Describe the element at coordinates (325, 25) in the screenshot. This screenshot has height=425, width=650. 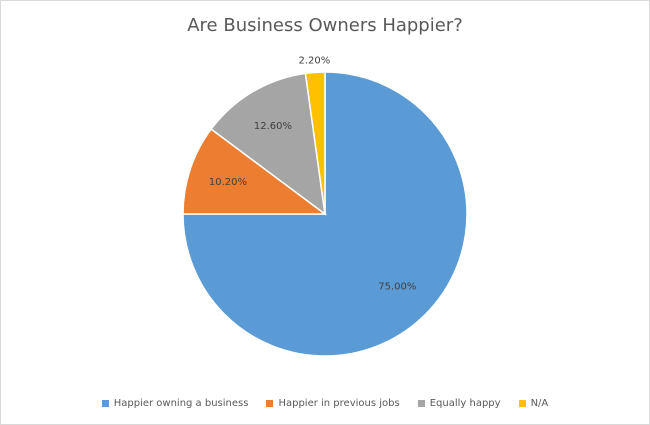
I see `chart-title: Are Business Owners Happier?` at that location.